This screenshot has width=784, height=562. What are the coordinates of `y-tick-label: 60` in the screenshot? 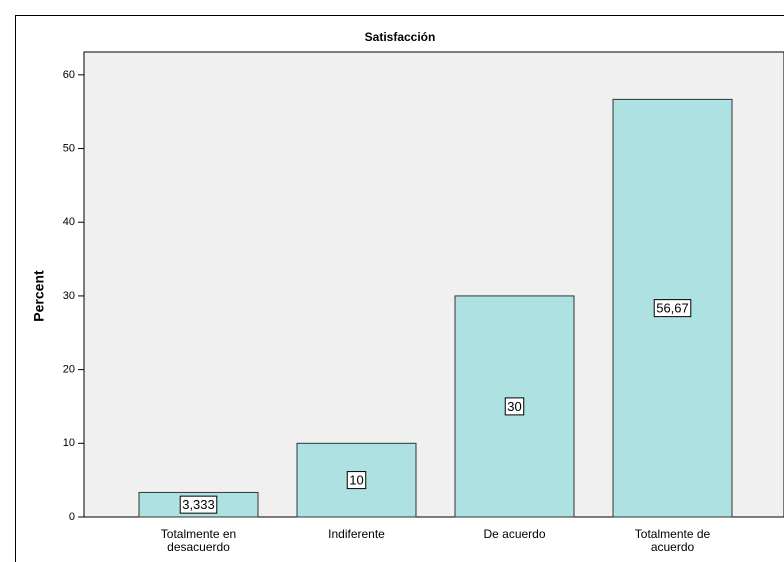 It's located at (69, 75).